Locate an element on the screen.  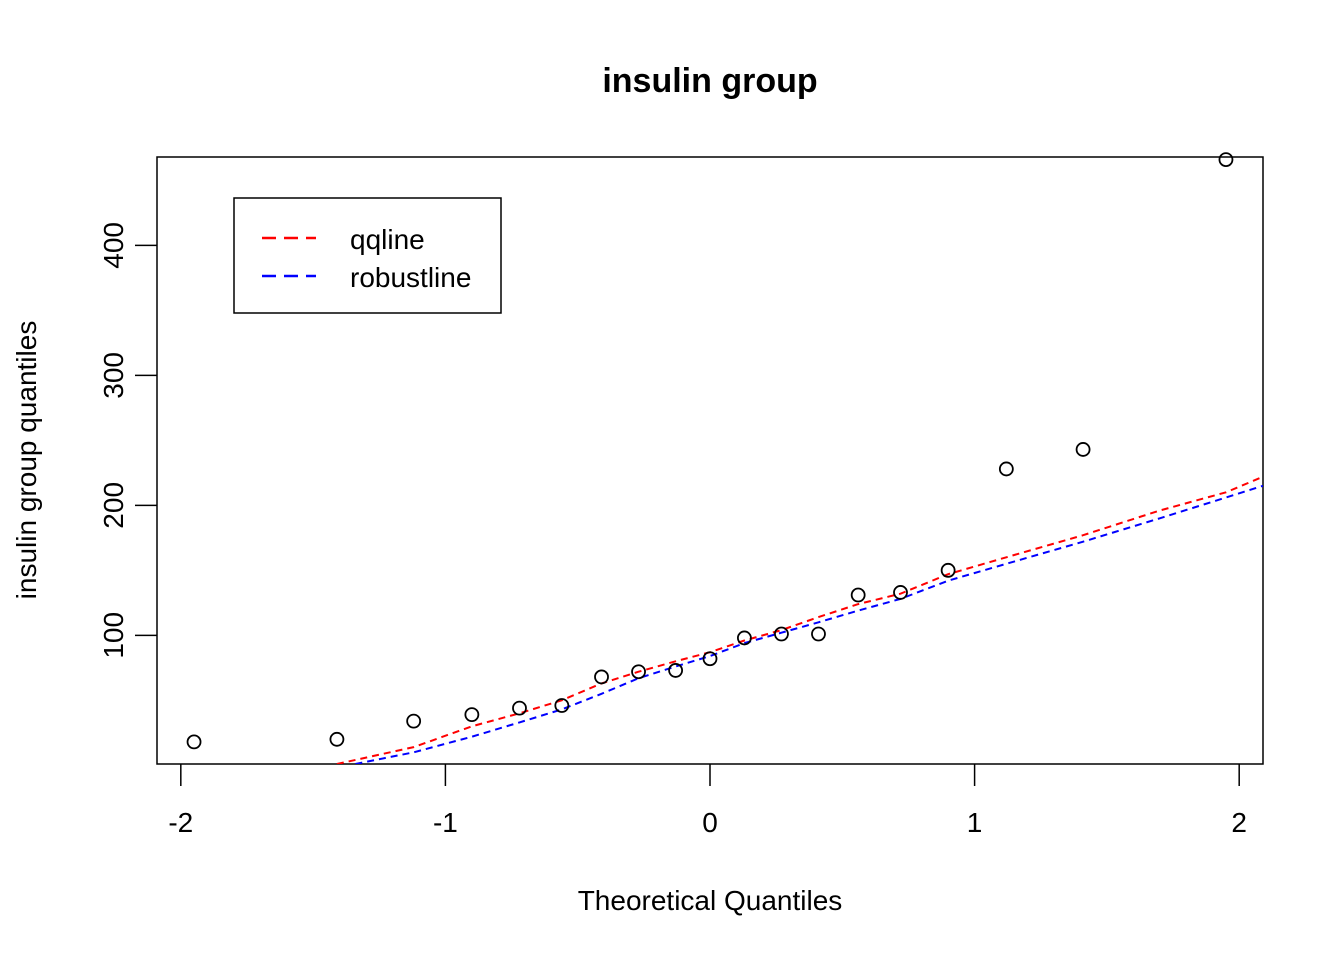
y-tick-label: 100 is located at coordinates (113, 635).